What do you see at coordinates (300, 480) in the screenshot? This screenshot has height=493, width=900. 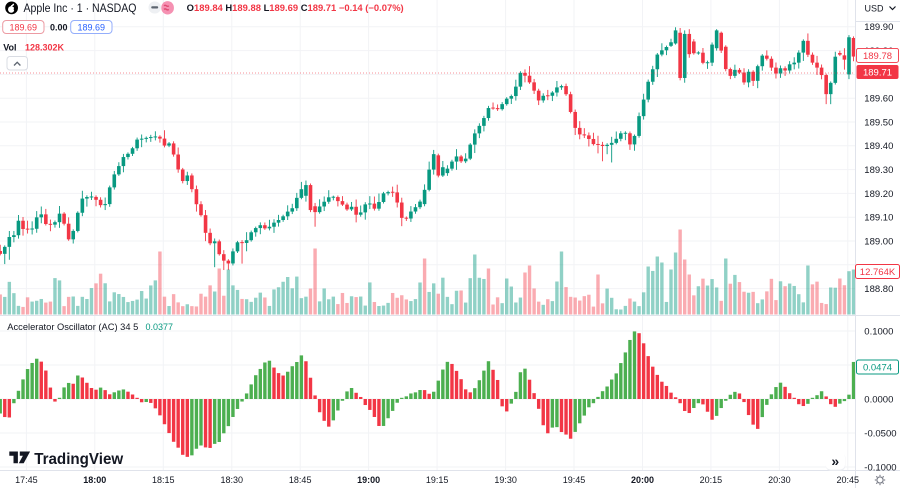 I see `svg-text: 18:45` at bounding box center [300, 480].